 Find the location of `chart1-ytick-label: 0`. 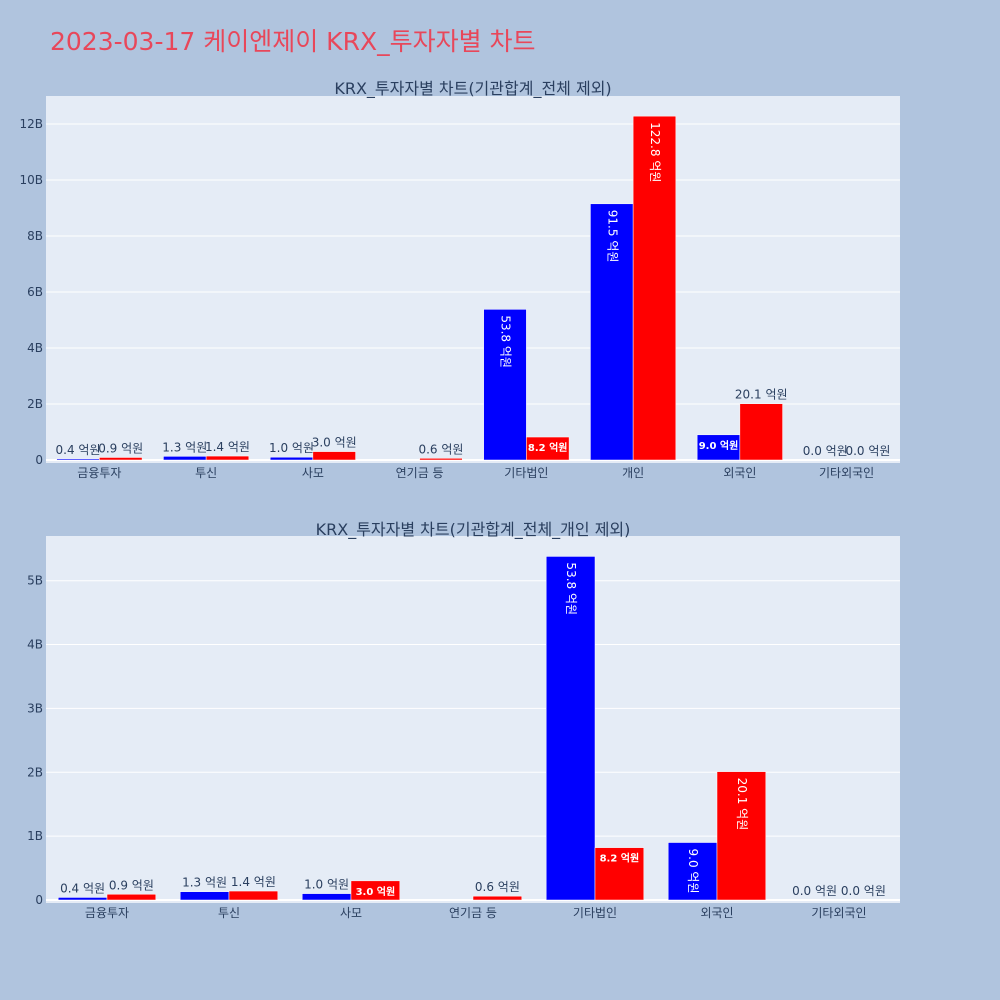

chart1-ytick-label: 0 is located at coordinates (39, 460).